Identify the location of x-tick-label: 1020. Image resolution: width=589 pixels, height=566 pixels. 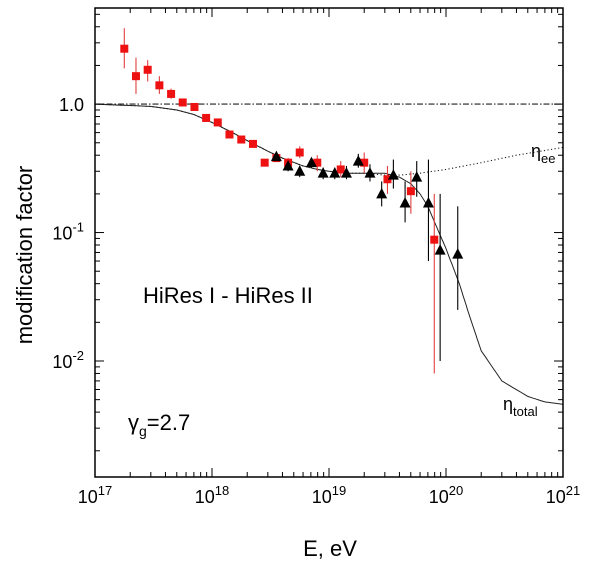
(446, 495).